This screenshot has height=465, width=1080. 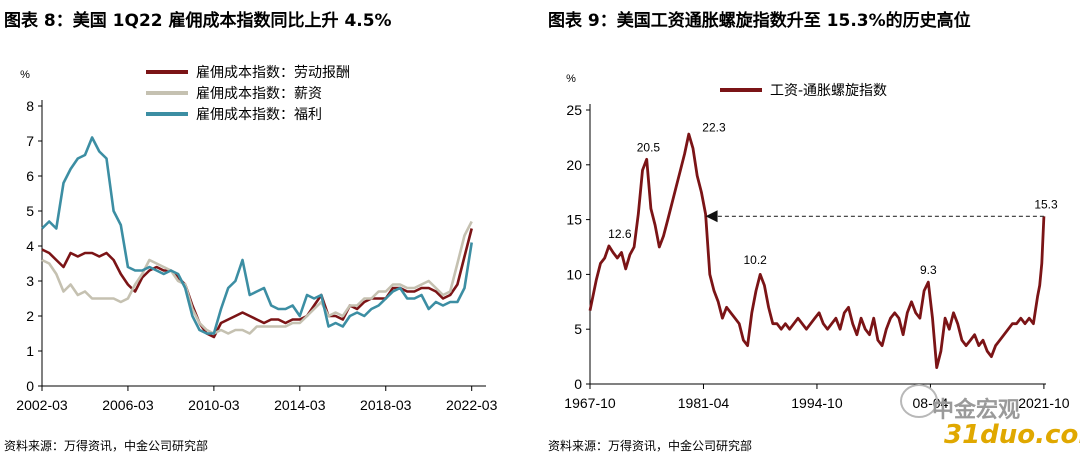 What do you see at coordinates (30, 351) in the screenshot?
I see `y-tick-label: 1` at bounding box center [30, 351].